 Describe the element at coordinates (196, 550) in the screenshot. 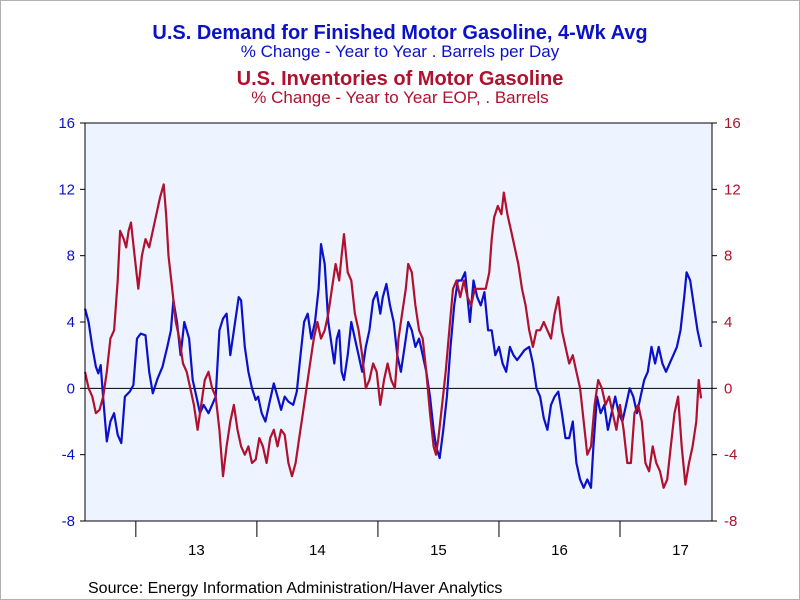

I see `x-tick-label: 13` at that location.